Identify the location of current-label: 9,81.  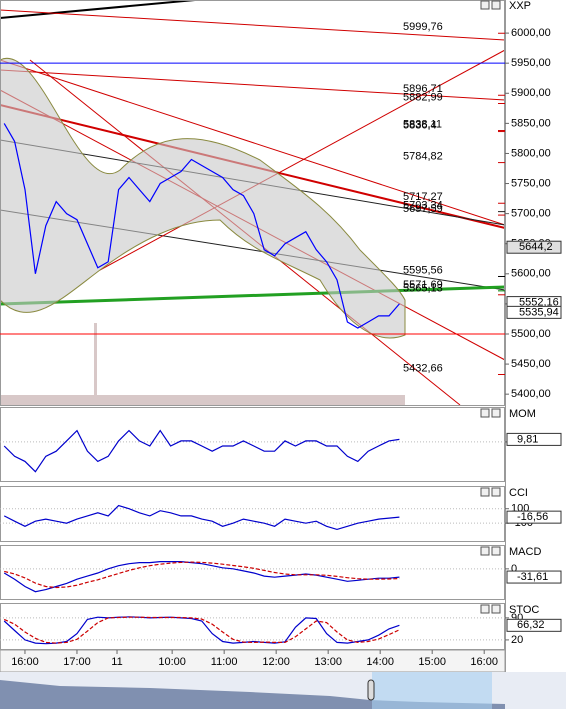
(527, 439).